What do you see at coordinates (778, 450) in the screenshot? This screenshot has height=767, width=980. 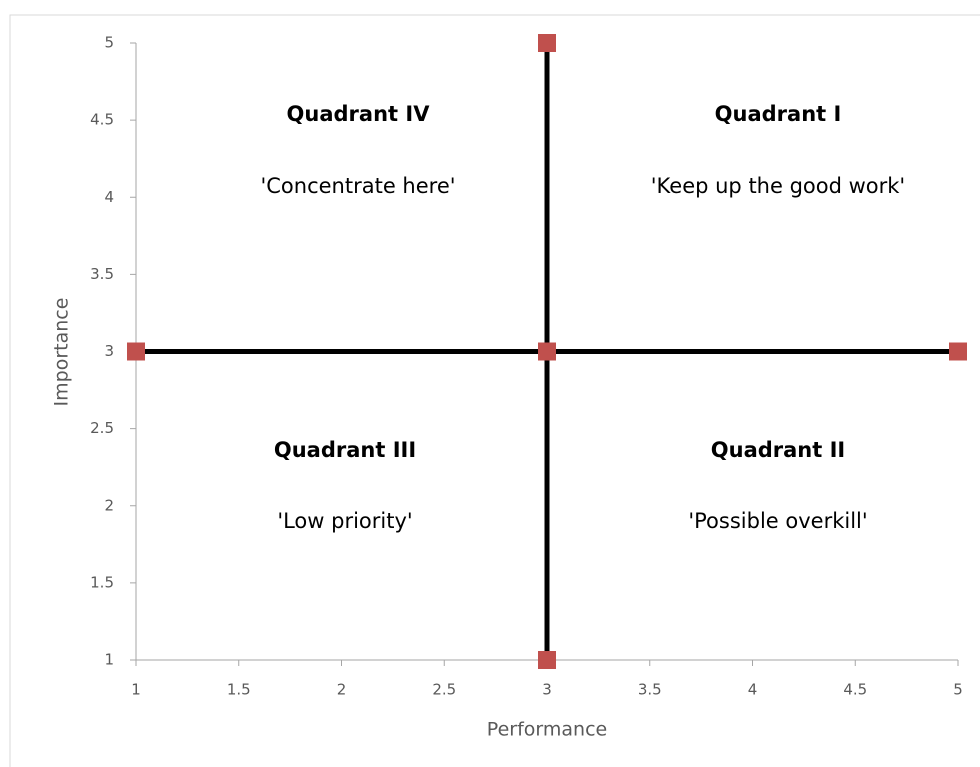 I see `quadrant-title: Quadrant II` at bounding box center [778, 450].